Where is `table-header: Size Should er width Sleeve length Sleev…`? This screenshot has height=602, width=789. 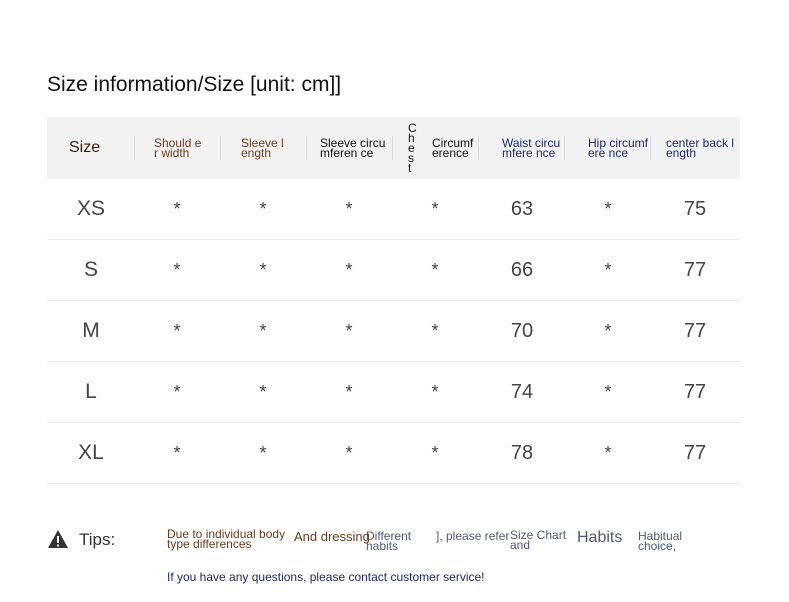
table-header: Size Should er width Sleeve length Sleev… is located at coordinates (393, 148).